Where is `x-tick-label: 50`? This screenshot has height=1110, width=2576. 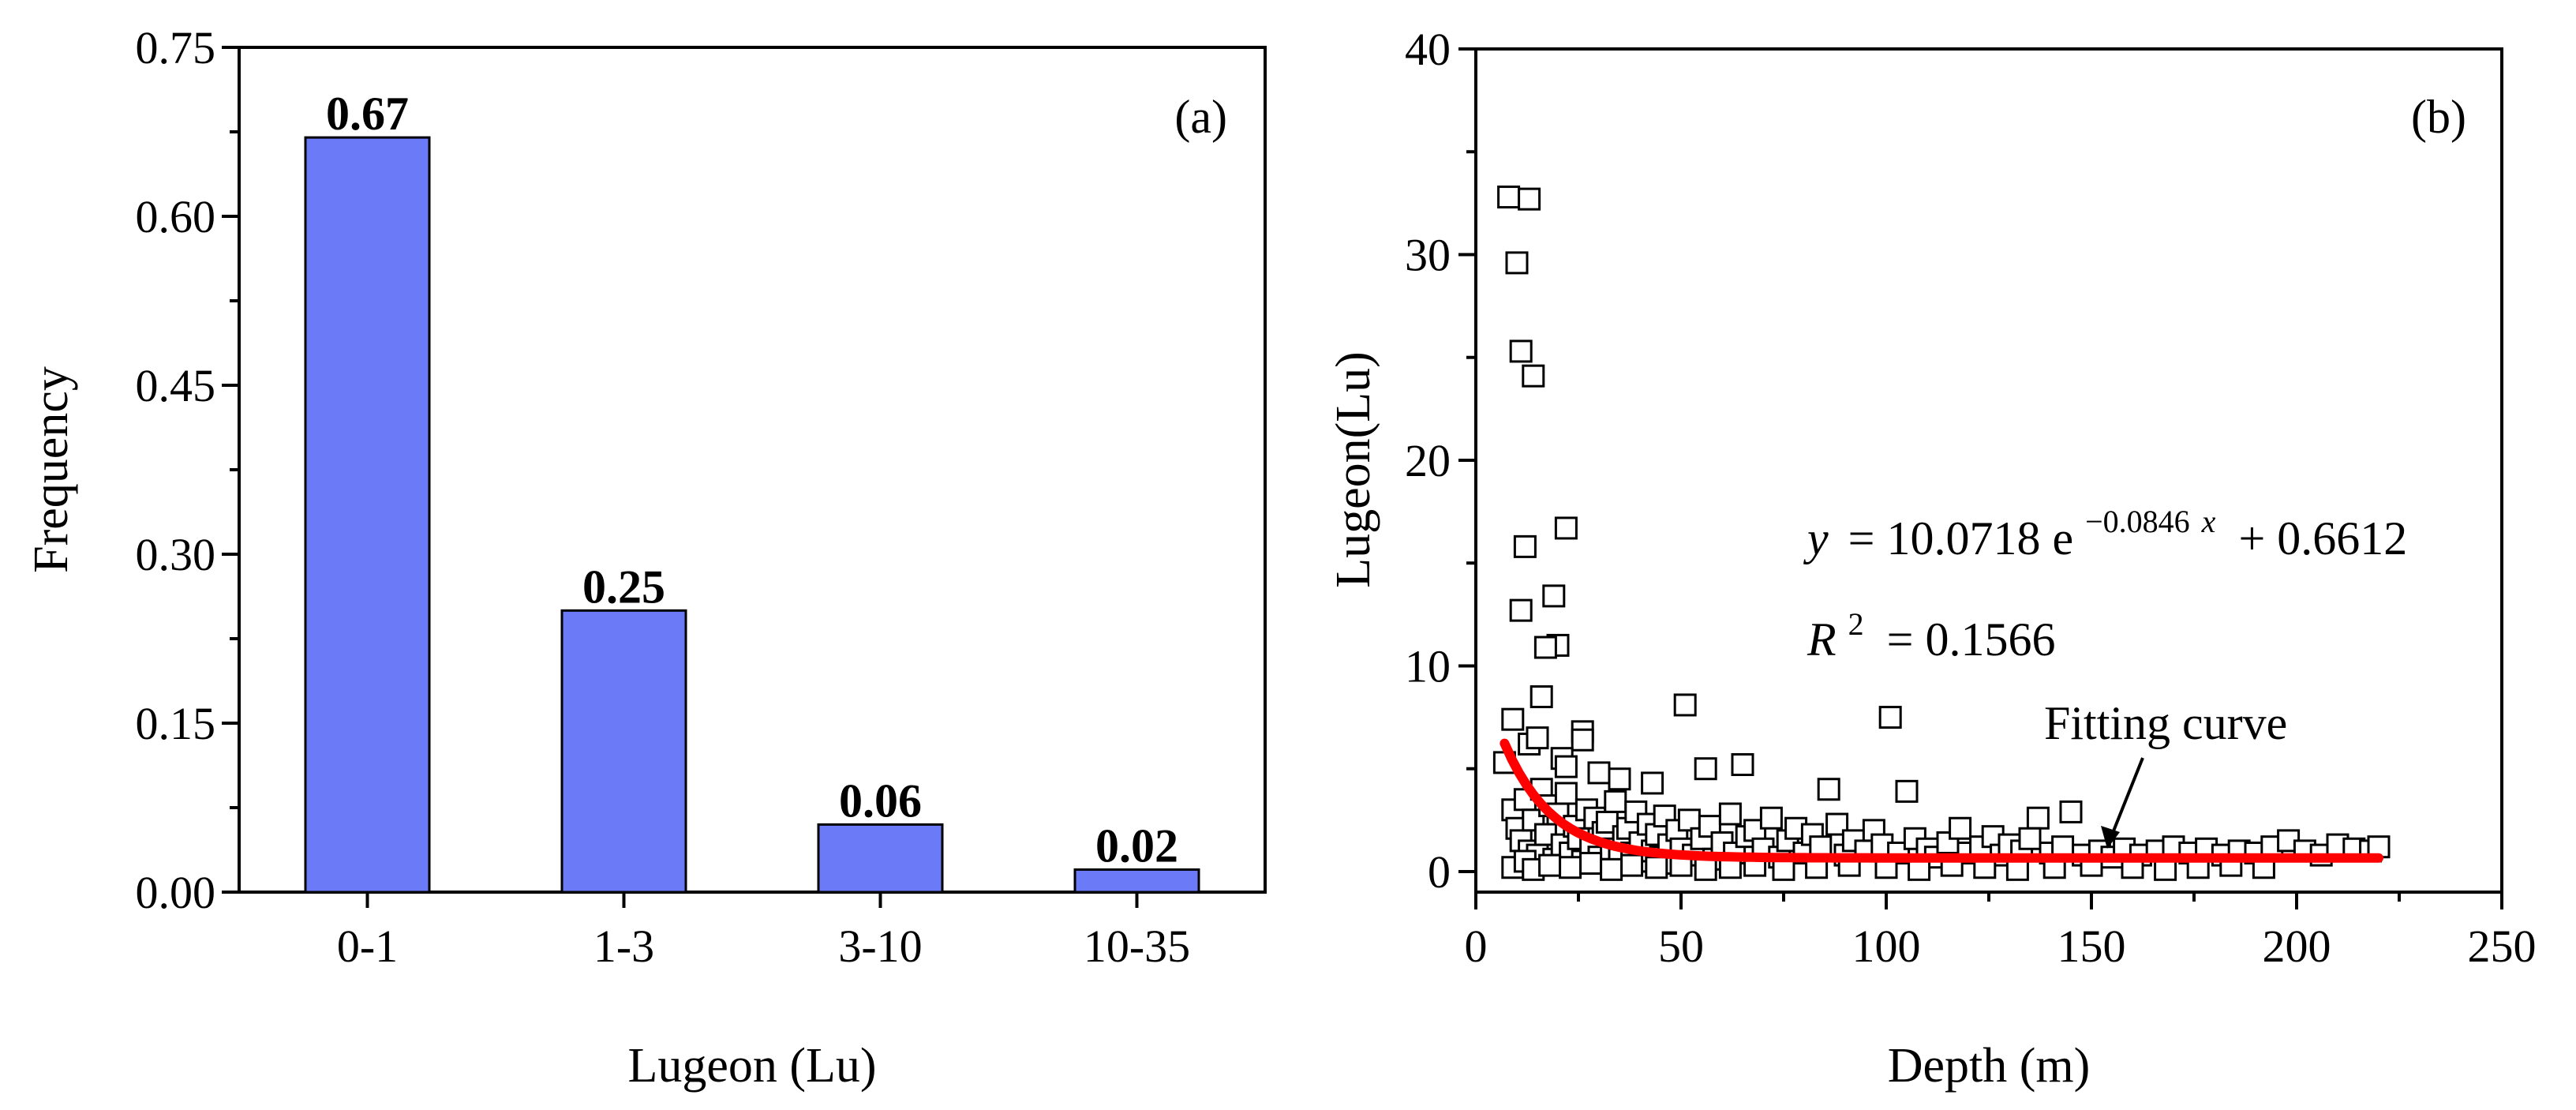
x-tick-label: 50 is located at coordinates (1681, 946).